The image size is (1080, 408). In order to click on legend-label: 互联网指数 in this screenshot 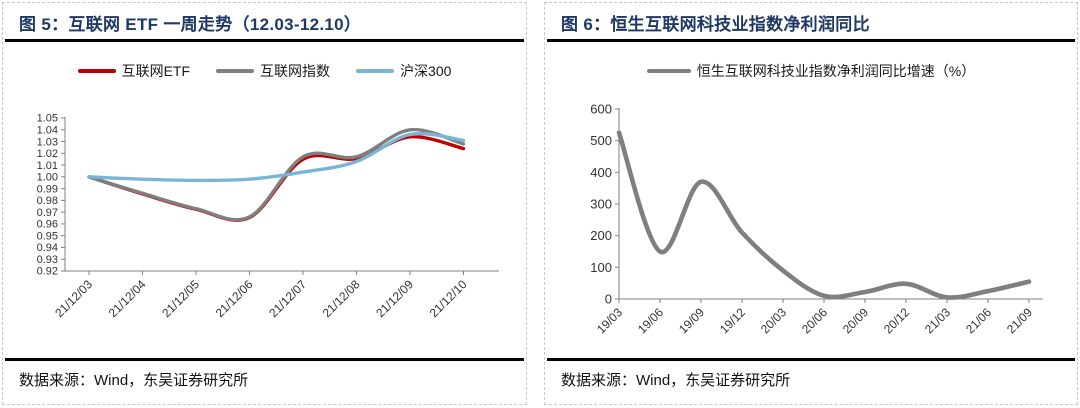, I will do `click(295, 71)`.